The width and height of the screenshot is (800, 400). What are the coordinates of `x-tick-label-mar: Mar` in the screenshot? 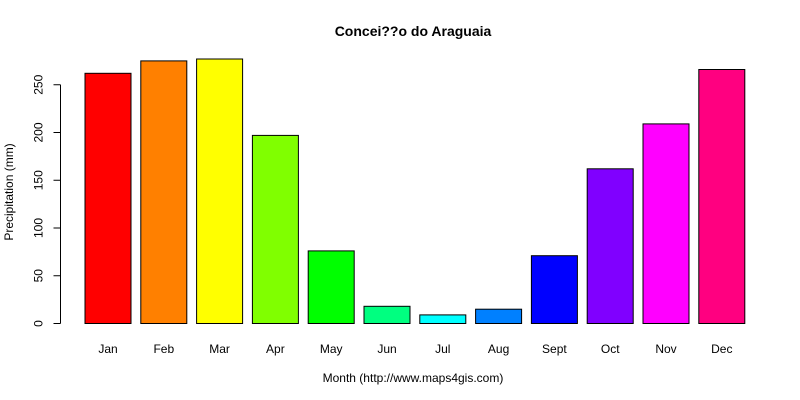 It's located at (219, 349).